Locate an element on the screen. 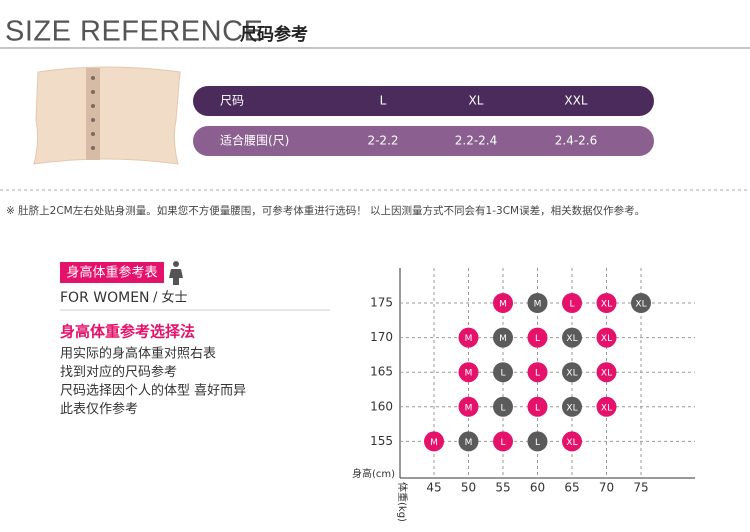 The width and height of the screenshot is (750, 532). x-tick-label: 45 is located at coordinates (433, 488).